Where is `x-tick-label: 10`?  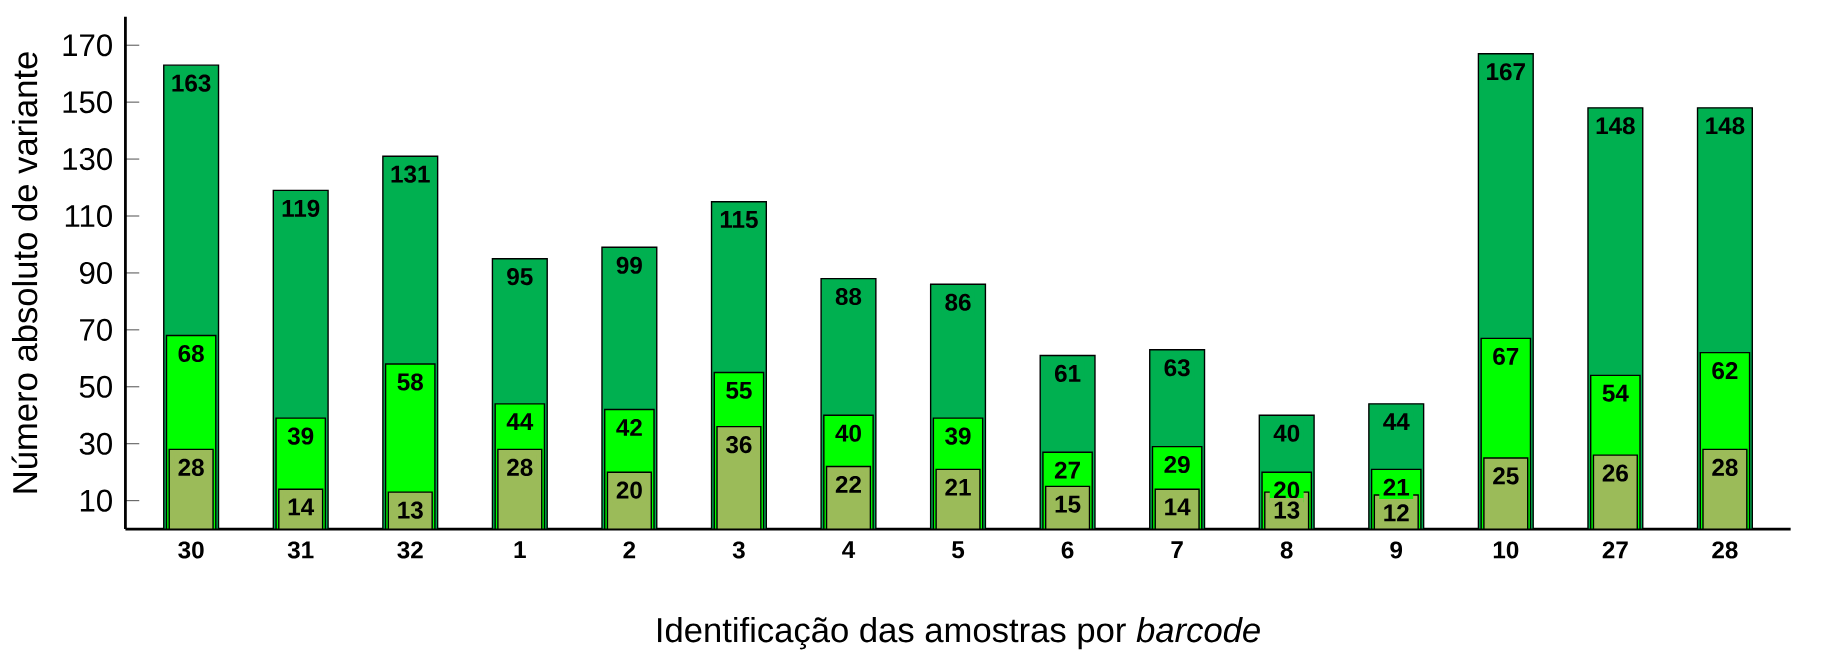
x-tick-label: 10 is located at coordinates (1506, 550).